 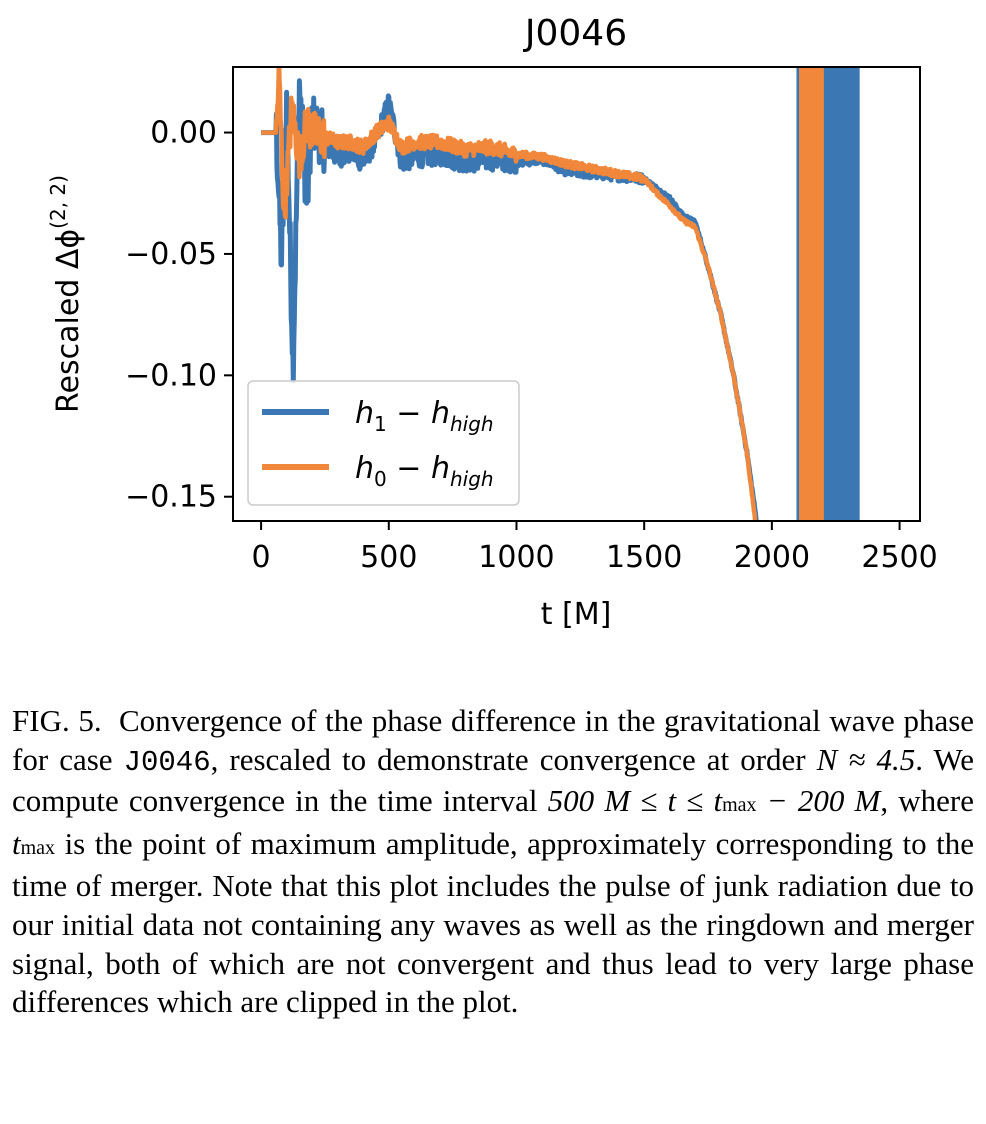 What do you see at coordinates (57, 720) in the screenshot?
I see `caption-label: FIG. 5.` at bounding box center [57, 720].